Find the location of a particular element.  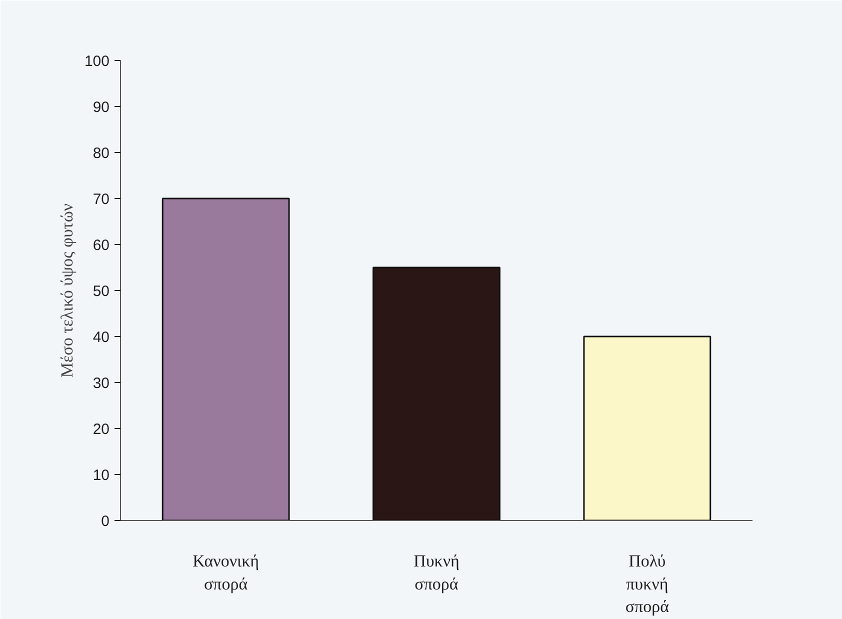

y-axis-title: Μέσο τελικό ύψος φυτών is located at coordinates (66, 290).